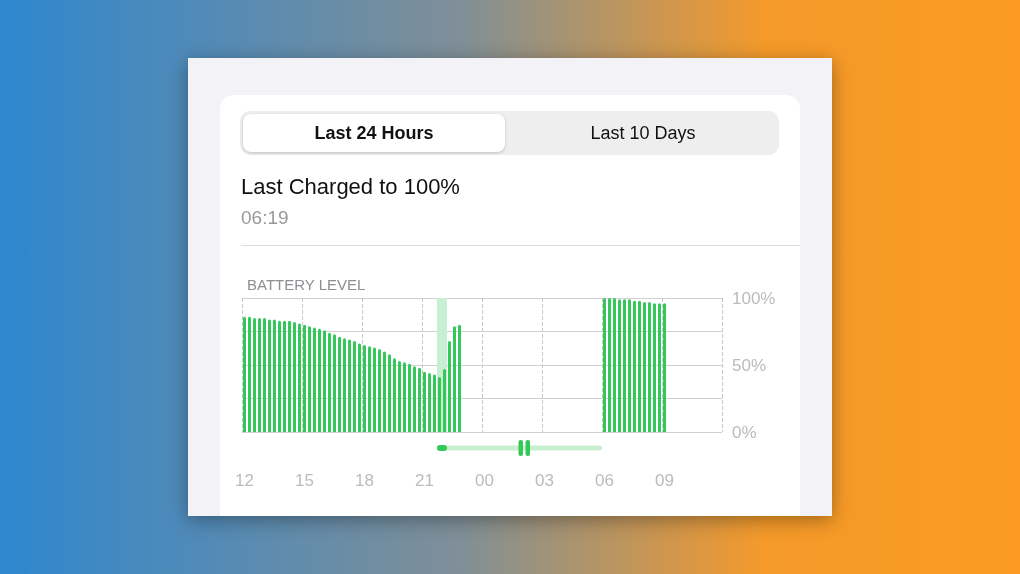  Describe the element at coordinates (664, 480) in the screenshot. I see `x-tick-label: 09` at that location.